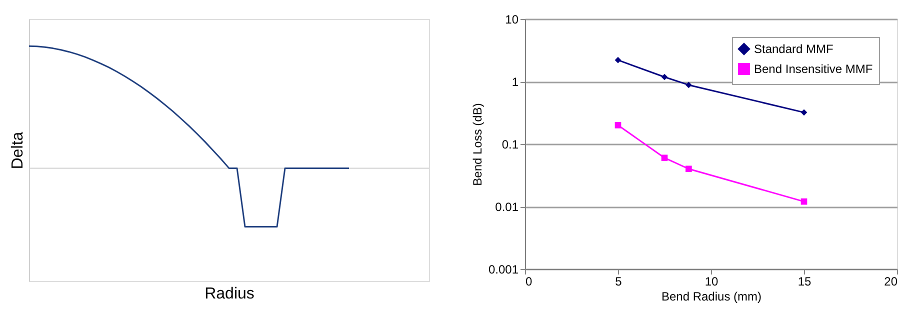 This screenshot has width=924, height=321. I want to click on x-tick-label: 0, so click(529, 281).